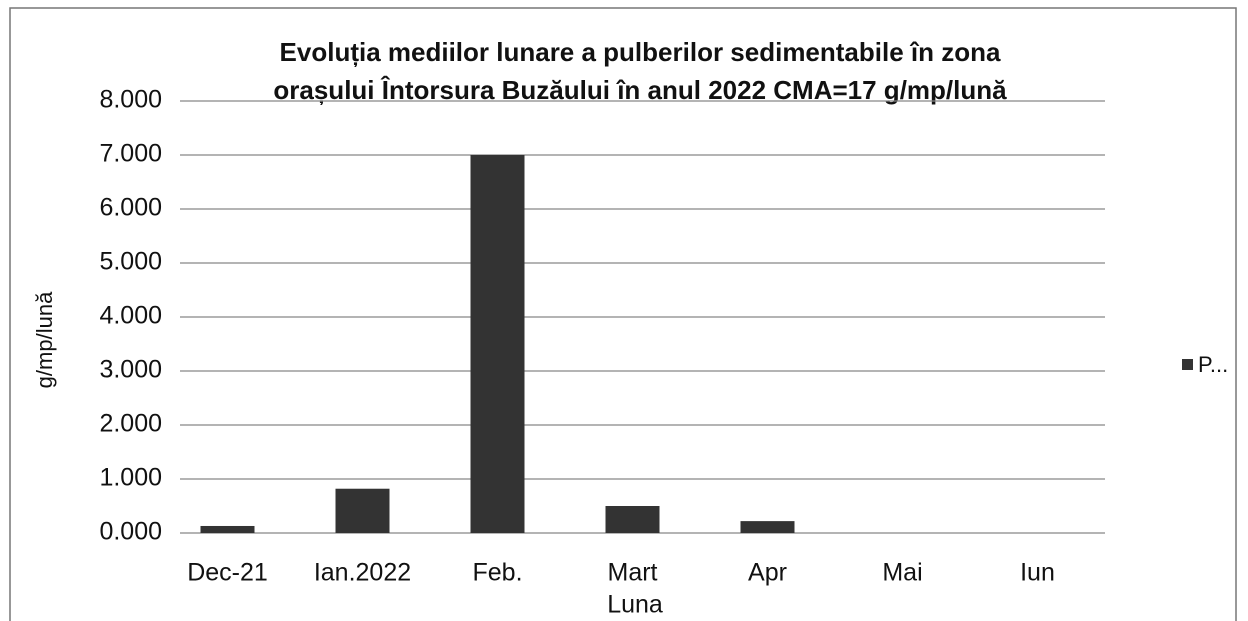  Describe the element at coordinates (130, 208) in the screenshot. I see `y-tick-label: 6.000` at that location.